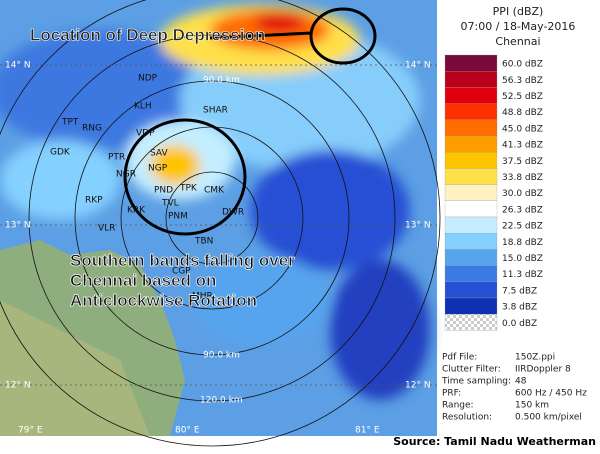 The image size is (600, 454). Describe the element at coordinates (522, 178) in the screenshot. I see `legend-label: 33.8 dBZ` at that location.